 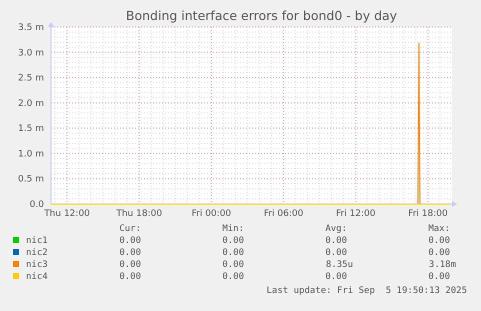 I want to click on text: Avg:, so click(x=336, y=229).